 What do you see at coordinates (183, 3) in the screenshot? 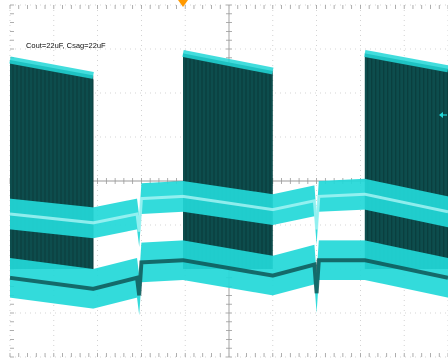
I see `trigger-marker-icon` at bounding box center [183, 3].